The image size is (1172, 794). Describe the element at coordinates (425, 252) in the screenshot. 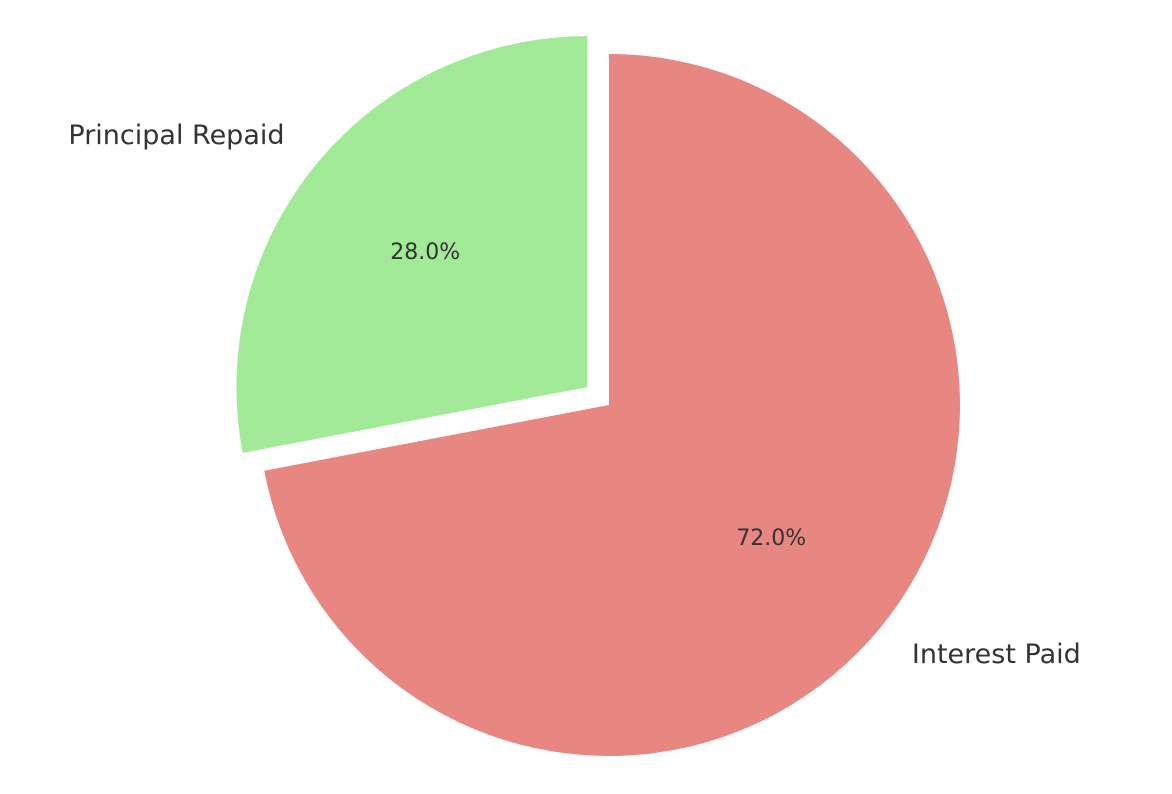

I see `pct-label-principal-repaid: 28.0%` at that location.